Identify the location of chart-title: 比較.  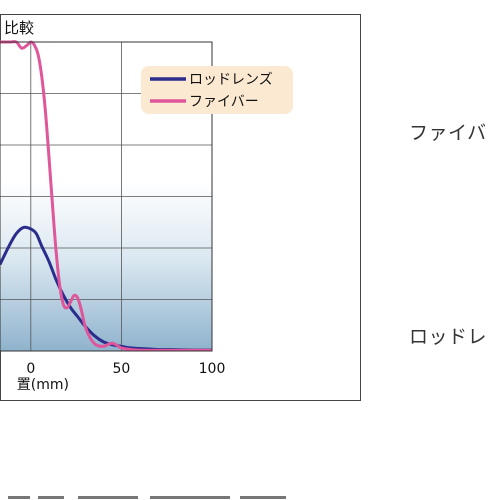
(19, 28).